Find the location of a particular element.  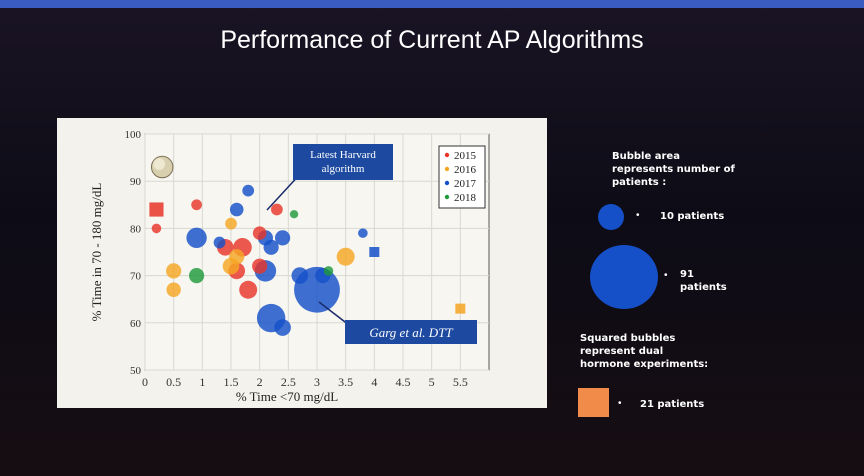

x-tick-label: 4 is located at coordinates (374, 382).